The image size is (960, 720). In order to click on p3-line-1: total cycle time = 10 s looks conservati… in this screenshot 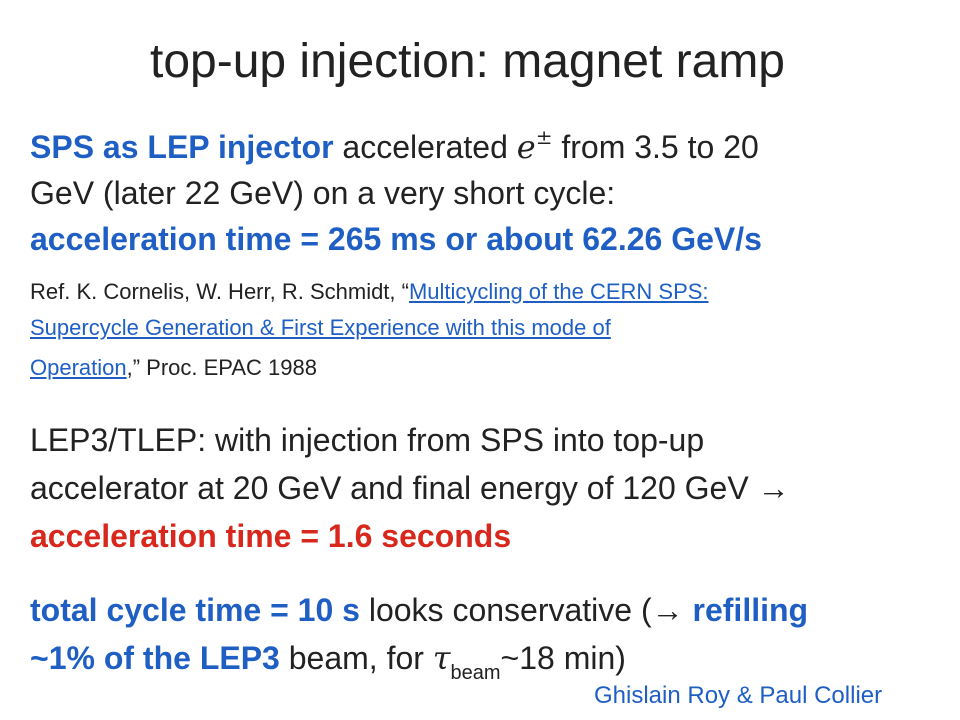, I will do `click(487, 610)`.